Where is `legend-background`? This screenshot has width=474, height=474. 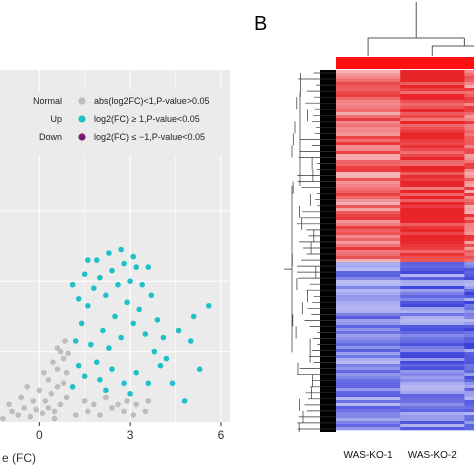
legend-background is located at coordinates (115, 123).